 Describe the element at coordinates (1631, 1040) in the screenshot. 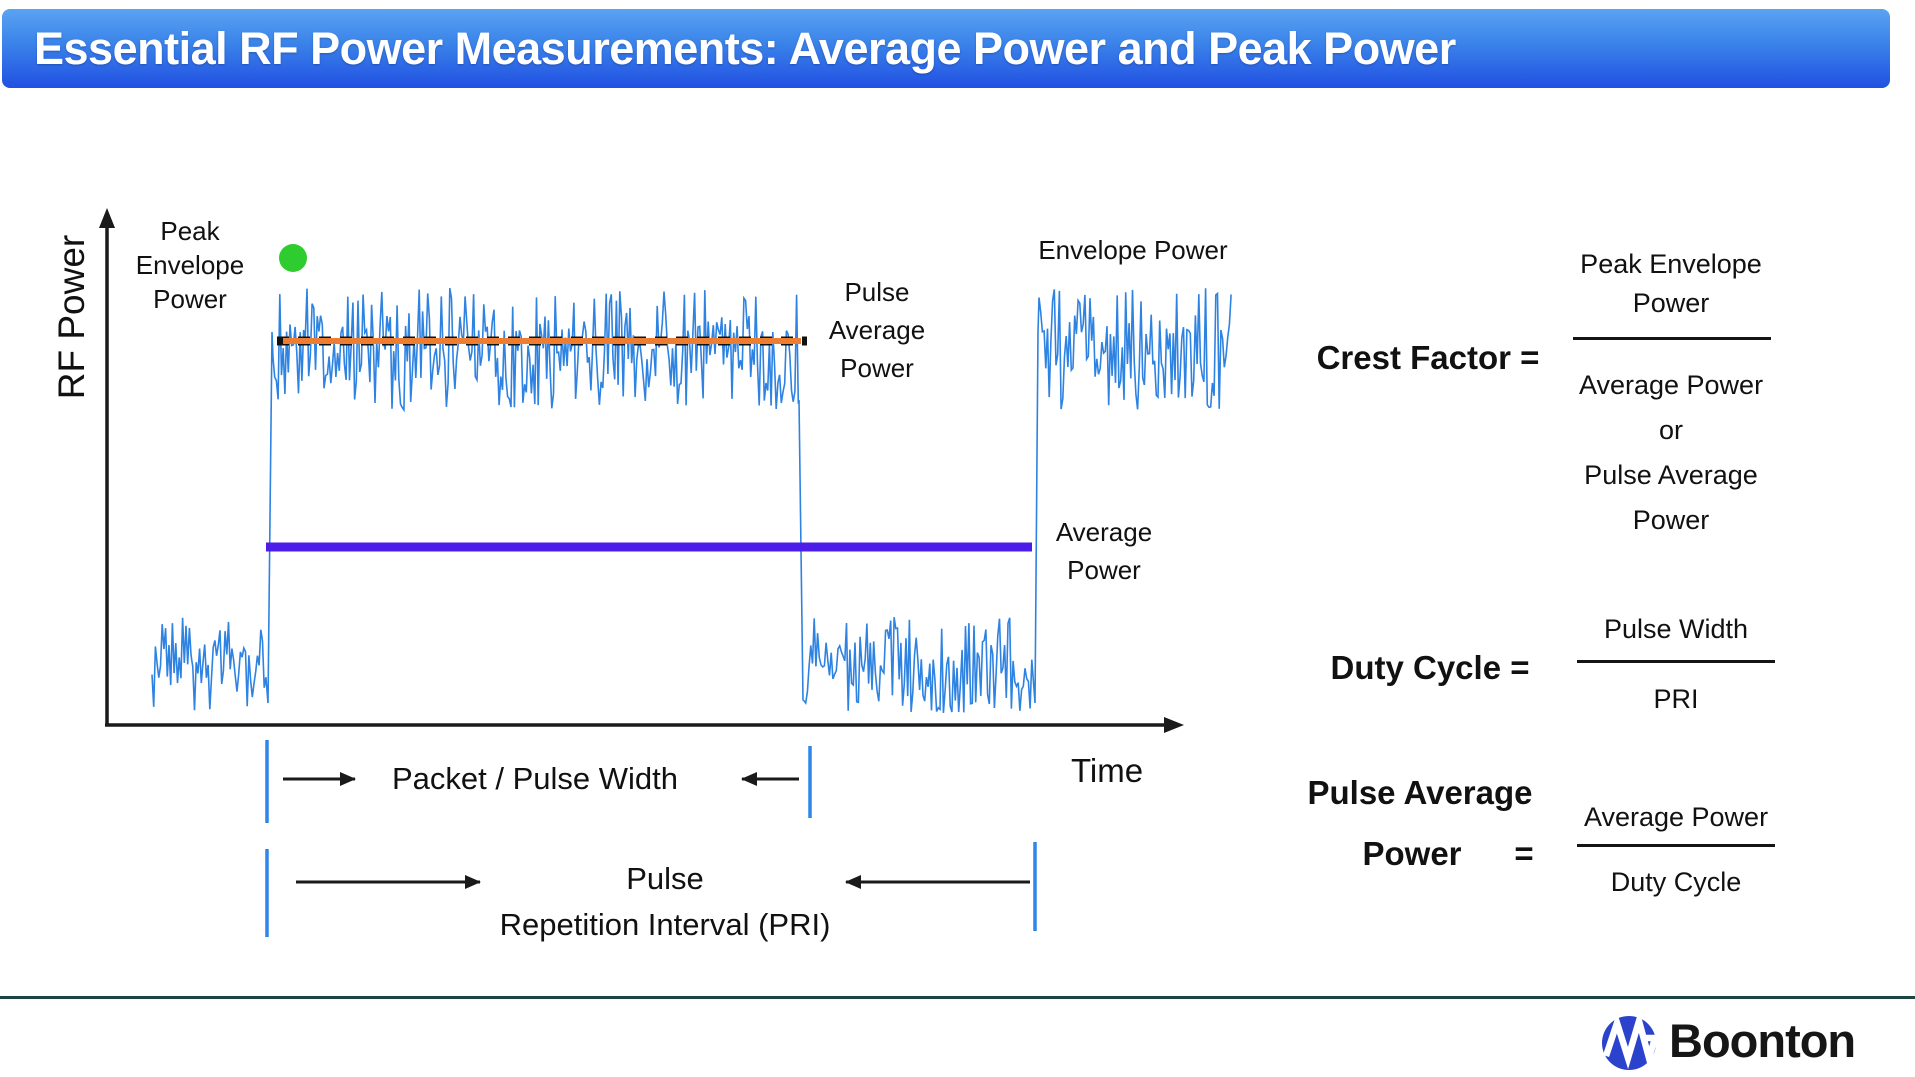

I see `boonton-logo-icon` at that location.